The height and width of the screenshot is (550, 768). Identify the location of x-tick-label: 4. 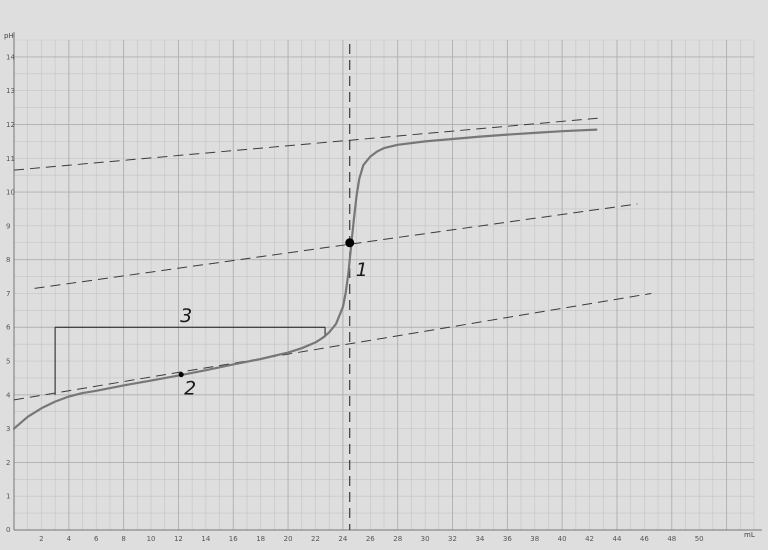
(69, 539).